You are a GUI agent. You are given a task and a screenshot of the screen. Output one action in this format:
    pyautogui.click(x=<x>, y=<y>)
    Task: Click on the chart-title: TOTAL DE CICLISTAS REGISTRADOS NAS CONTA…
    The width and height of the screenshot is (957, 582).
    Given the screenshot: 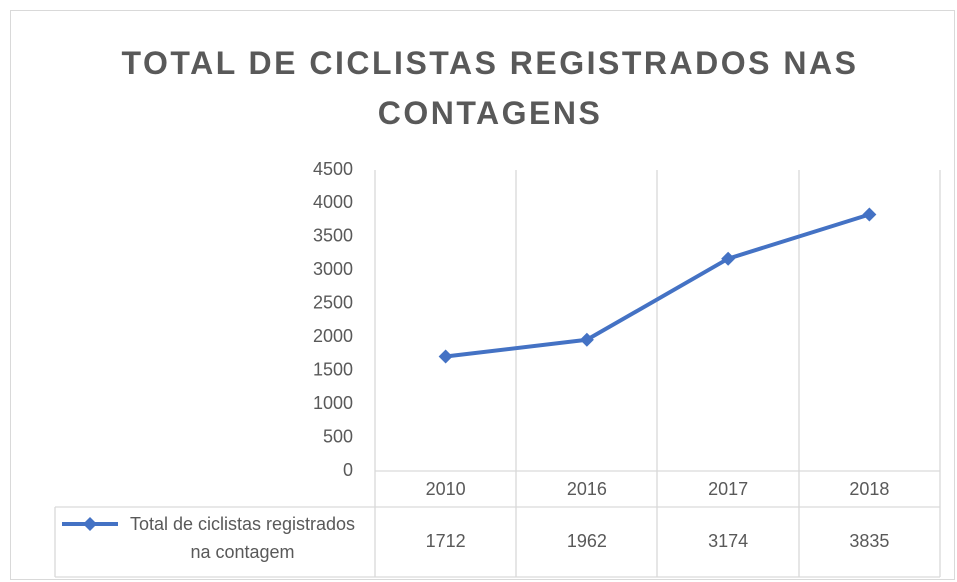 What is the action you would take?
    pyautogui.click(x=490, y=88)
    